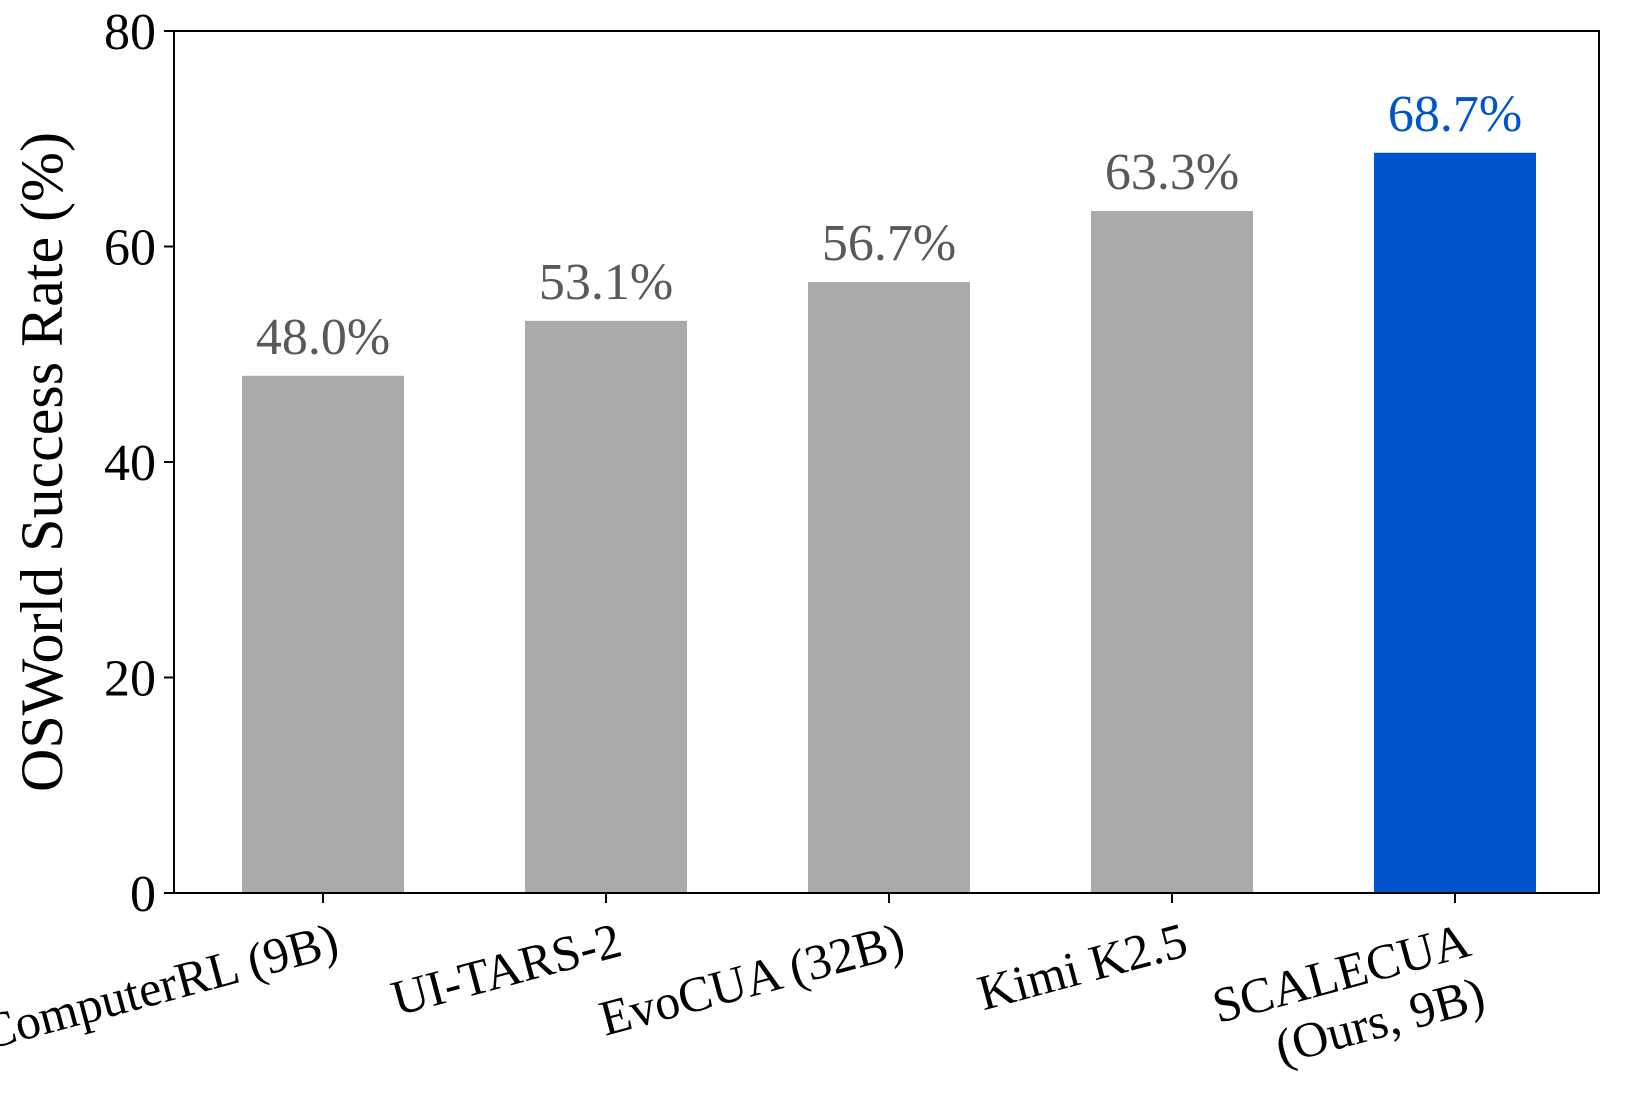 The height and width of the screenshot is (1098, 1627). I want to click on y-tick-label-2: 40, so click(130, 463).